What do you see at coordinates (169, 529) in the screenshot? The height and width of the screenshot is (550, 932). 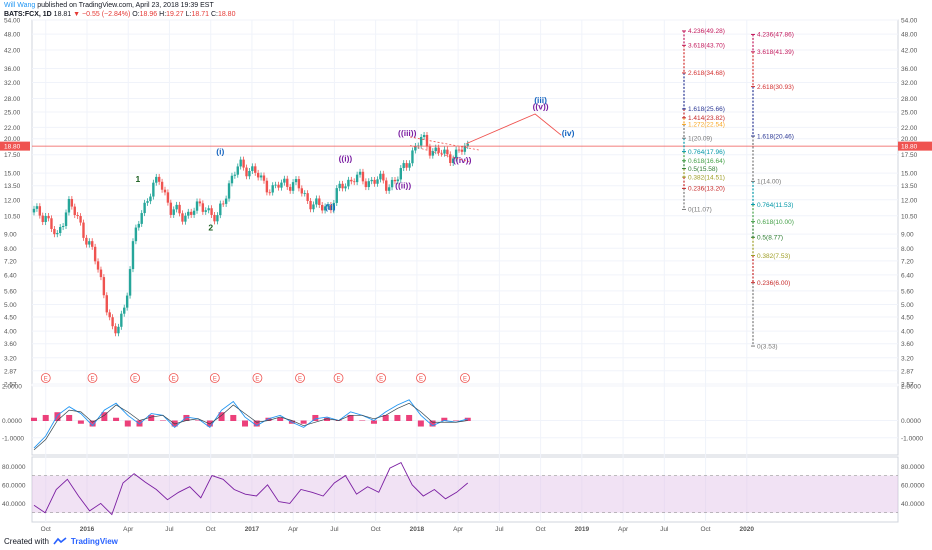 I see `time-tick: Jul` at bounding box center [169, 529].